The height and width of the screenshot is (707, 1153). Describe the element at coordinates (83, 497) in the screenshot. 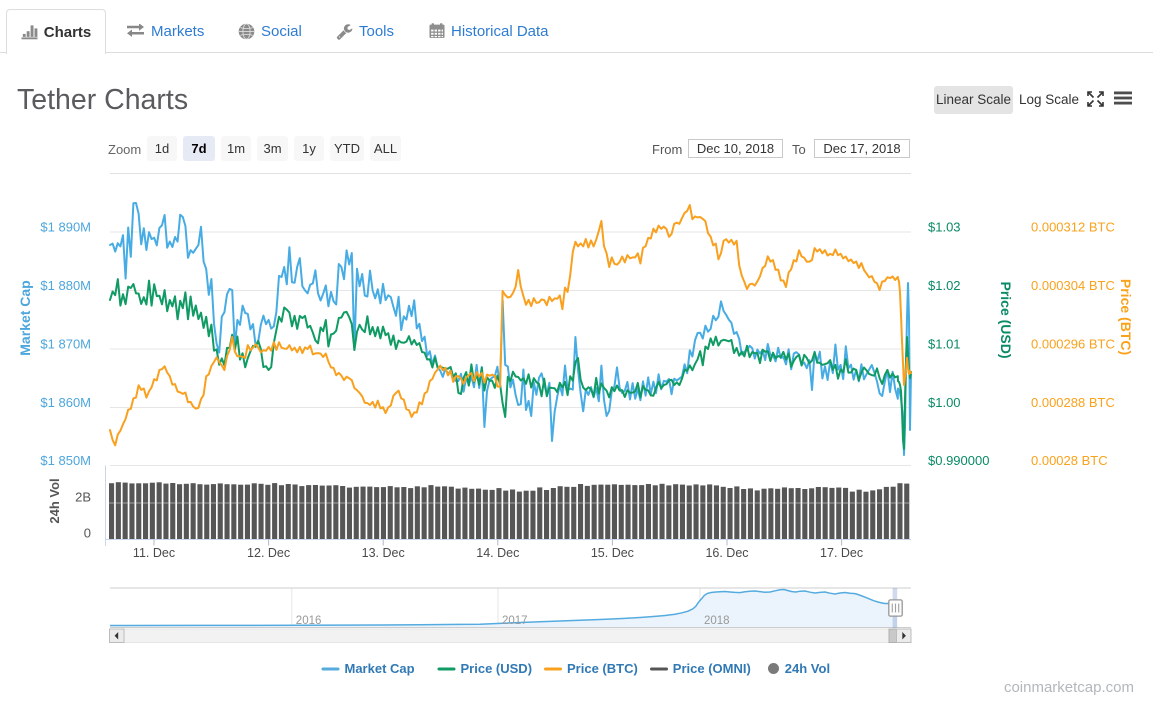

I see `svg-text: 2B` at that location.